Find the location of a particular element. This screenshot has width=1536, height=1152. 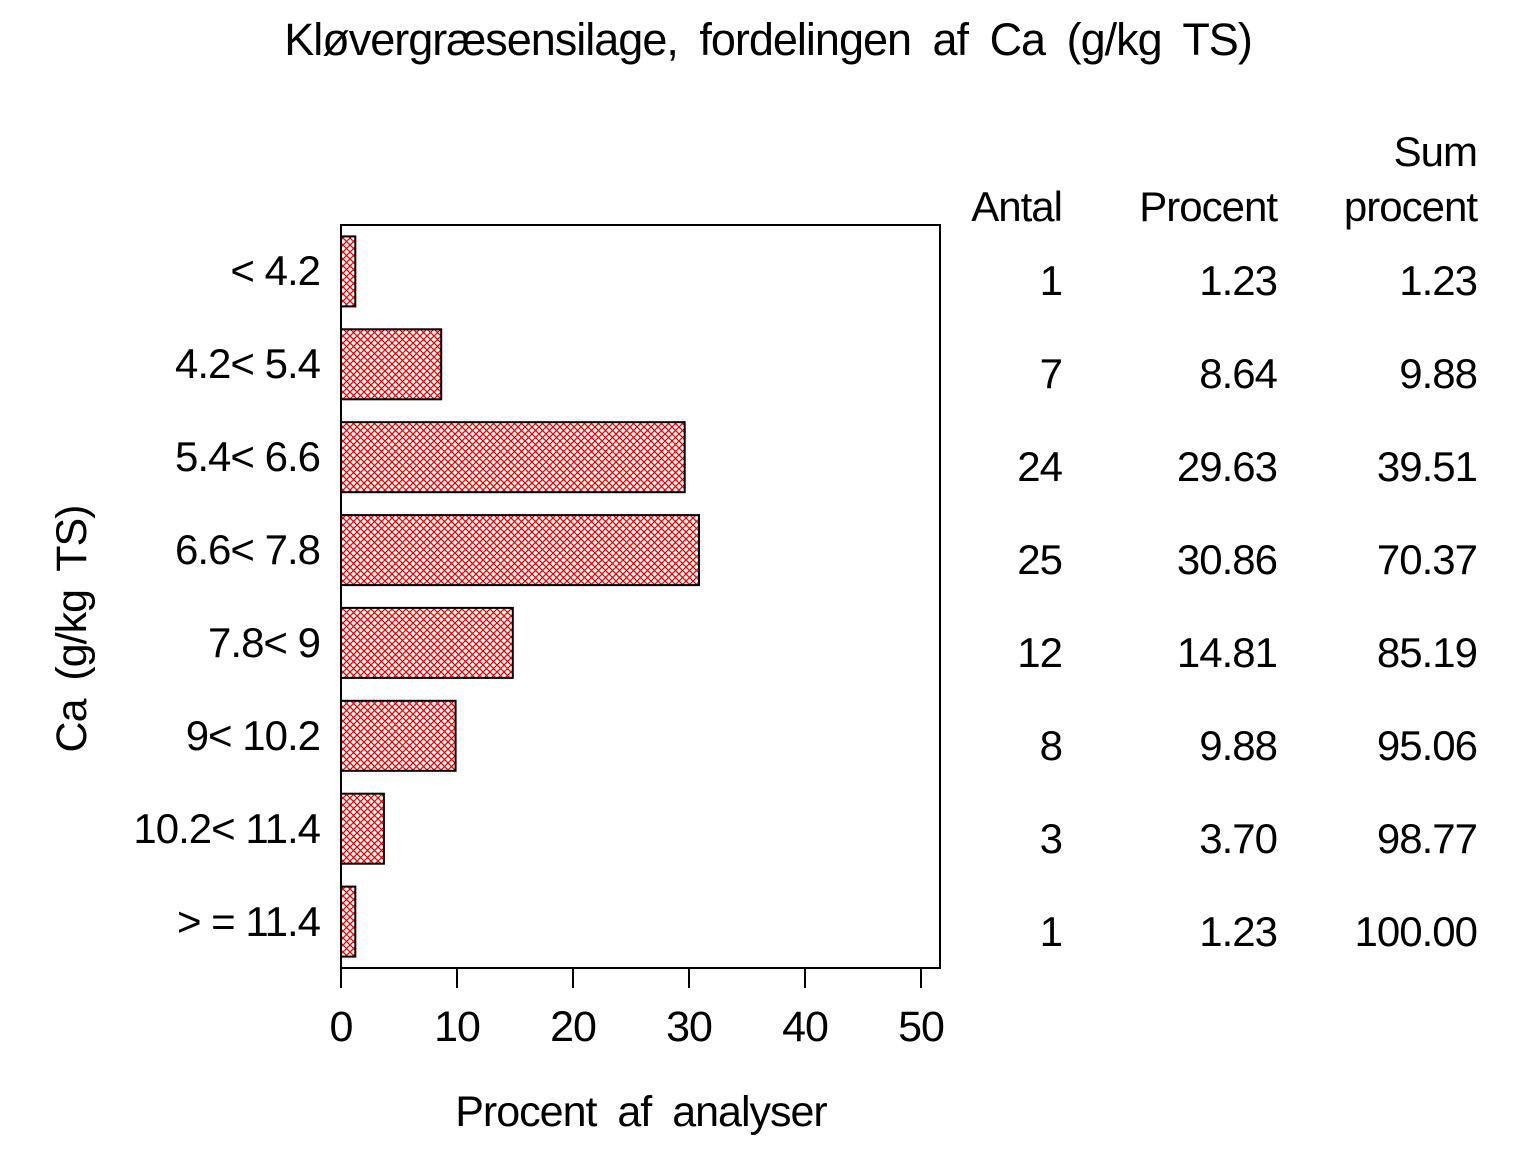

table-cell-sum-procent: 39.51 is located at coordinates (1427, 466).